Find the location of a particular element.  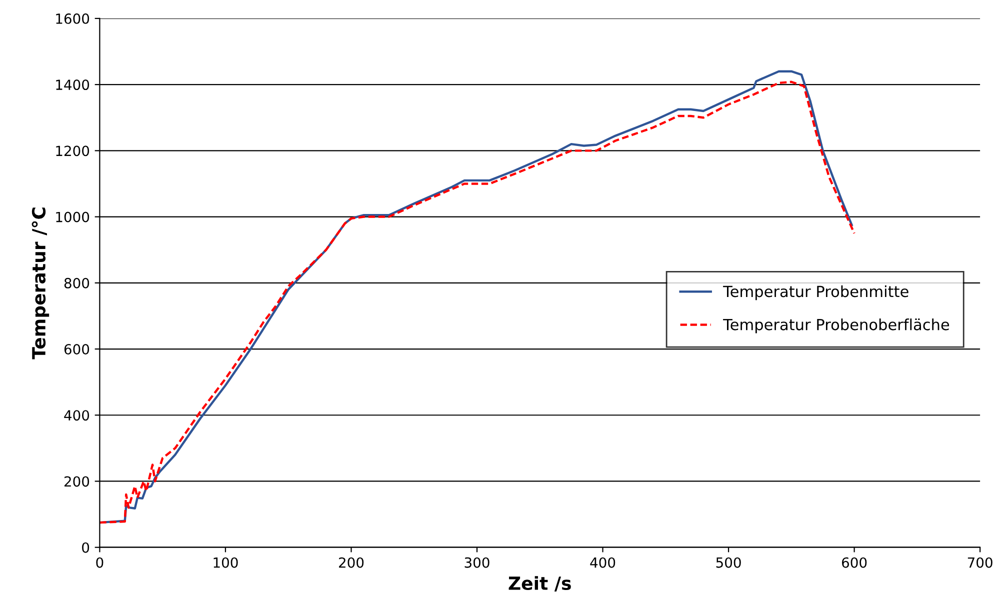

x-tick-label: 300 is located at coordinates (477, 562).